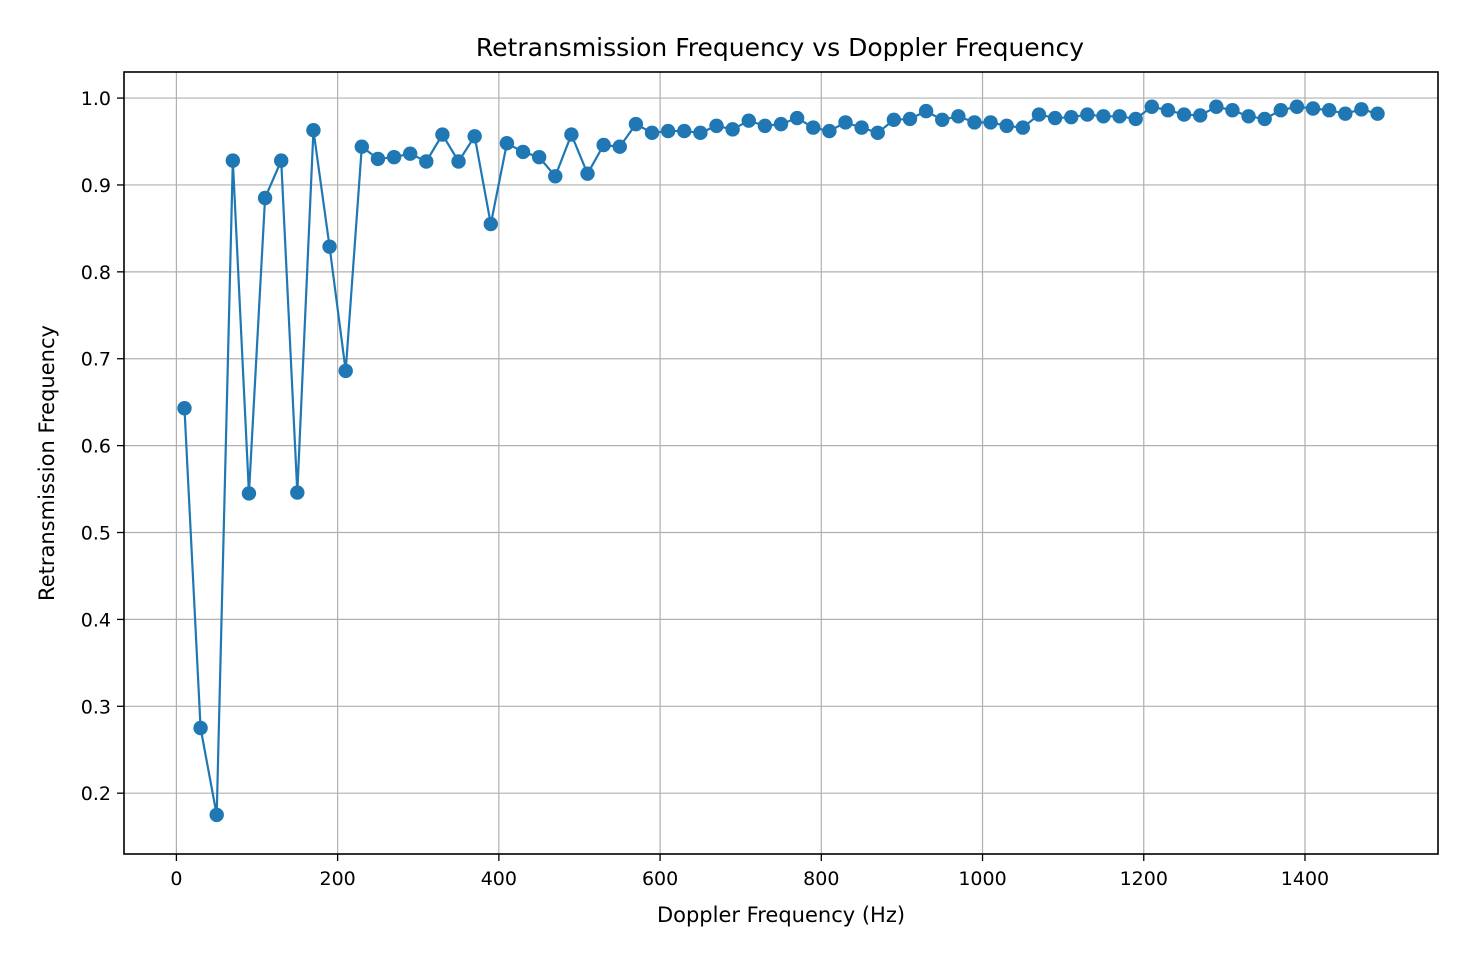  I want to click on y-tick-label: 0.5, so click(96, 534).